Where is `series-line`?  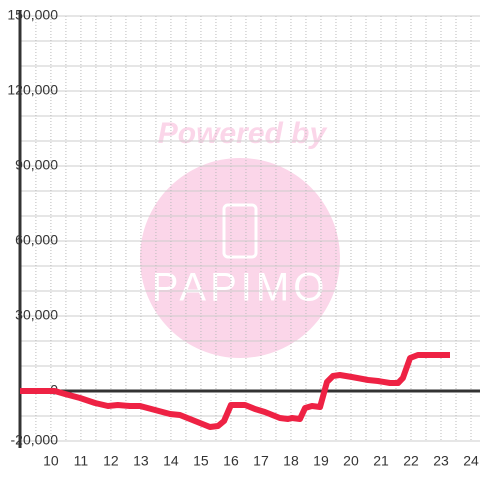
series-line is located at coordinates (235, 391).